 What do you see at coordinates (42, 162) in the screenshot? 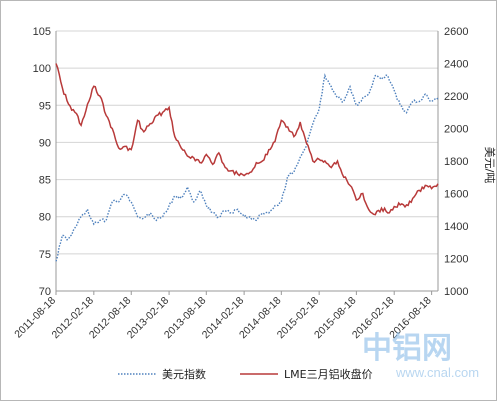
I see `y-axis-left-ticks: 70 75 80 85 90 95 100 105` at bounding box center [42, 162].